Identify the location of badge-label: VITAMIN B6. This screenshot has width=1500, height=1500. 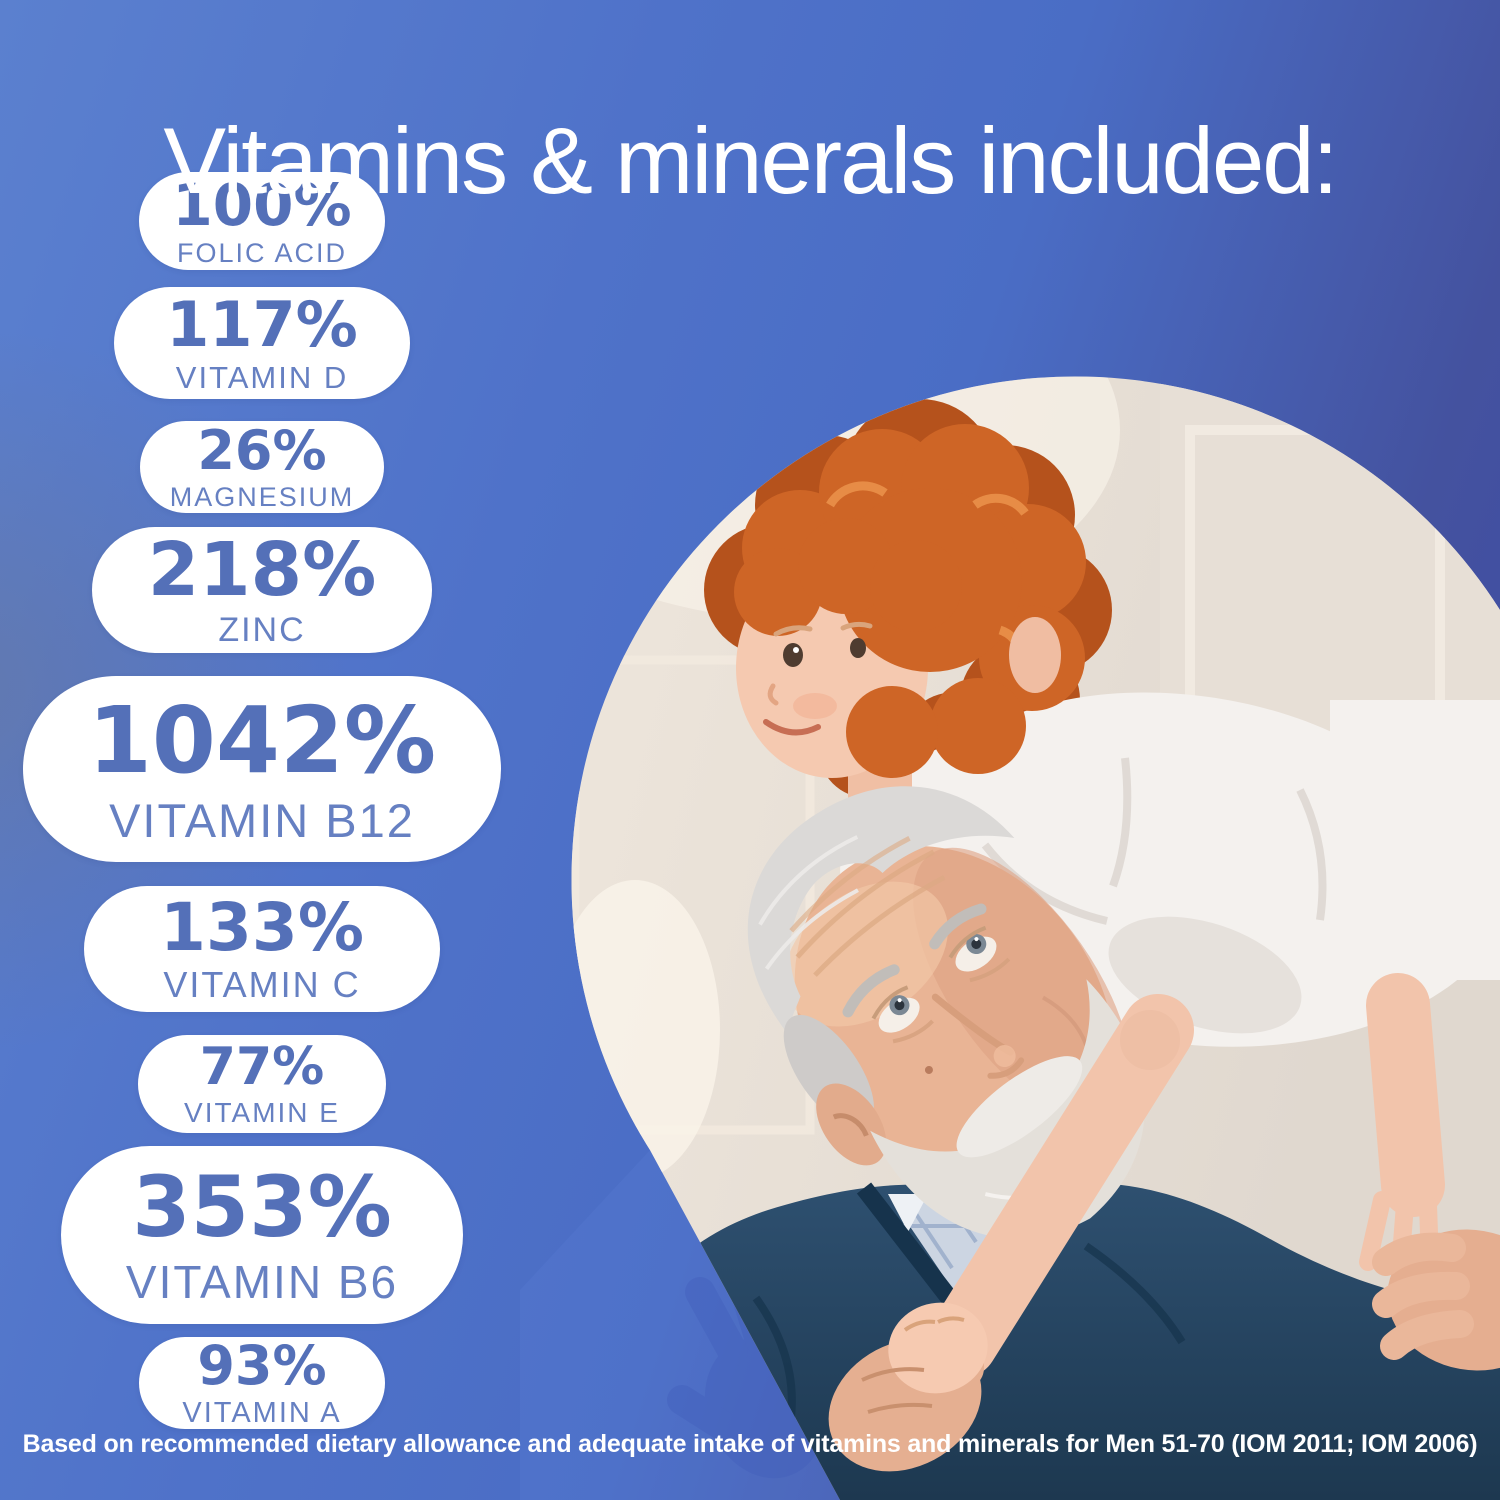
(262, 1282).